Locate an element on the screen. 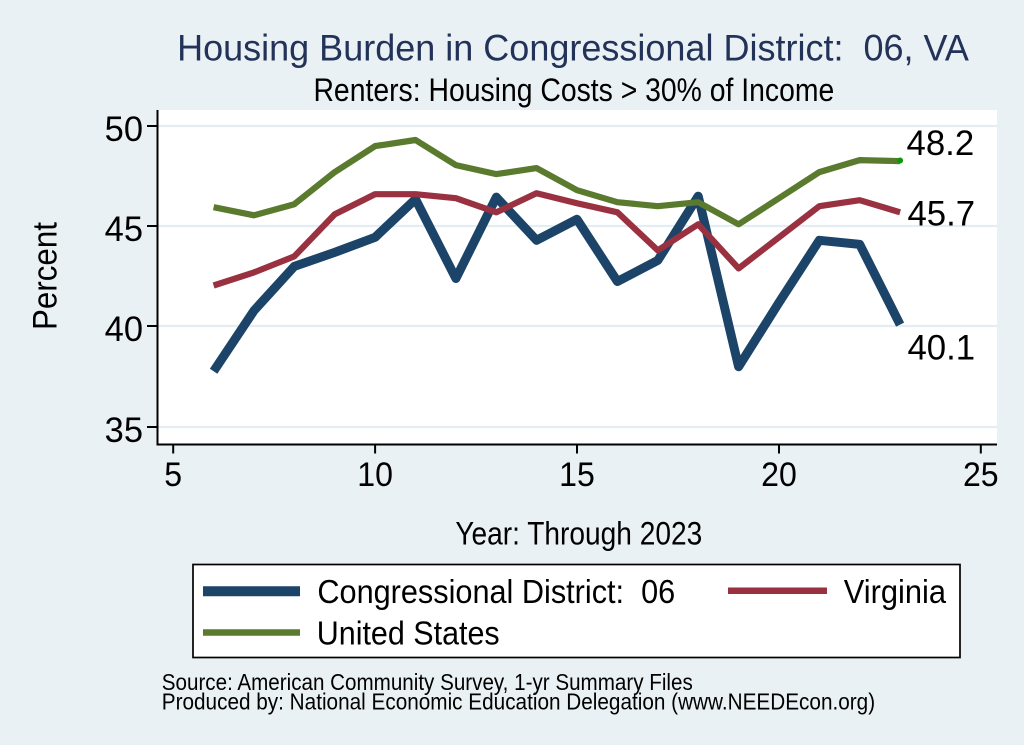 Image resolution: width=1024 pixels, height=745 pixels. svg-text: Congressional District: 06 is located at coordinates (496, 591).